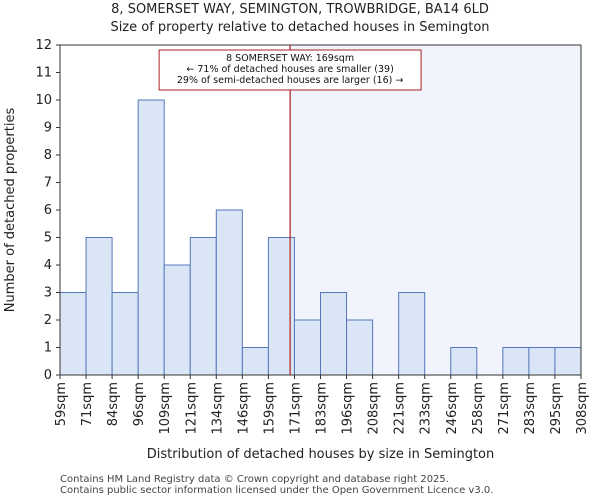  Describe the element at coordinates (99, 306) in the screenshot. I see `bar-71sqm` at that location.